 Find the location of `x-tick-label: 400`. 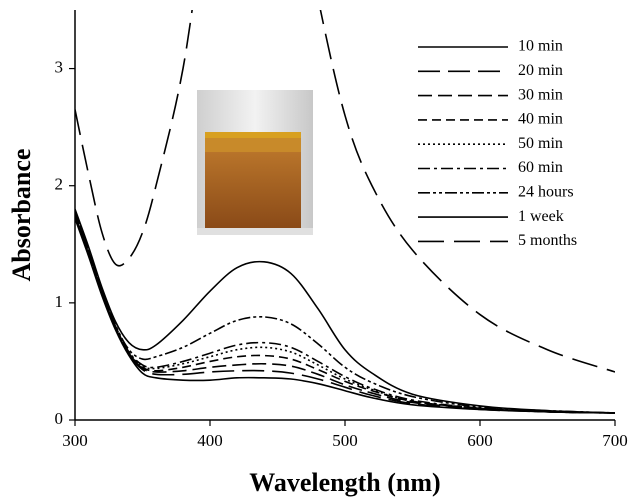

x-tick-label: 400 is located at coordinates (210, 440).